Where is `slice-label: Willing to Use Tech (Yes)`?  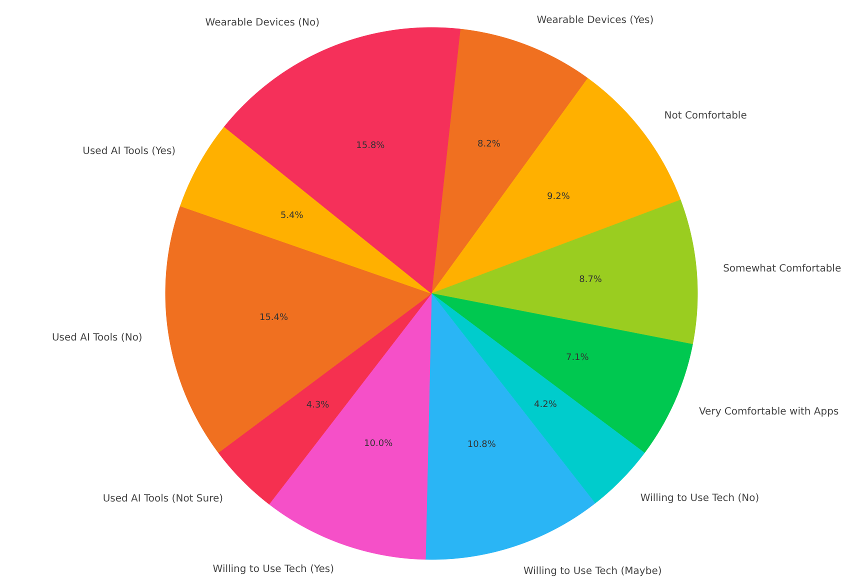
slice-label: Willing to Use Tech (Yes) is located at coordinates (273, 569).